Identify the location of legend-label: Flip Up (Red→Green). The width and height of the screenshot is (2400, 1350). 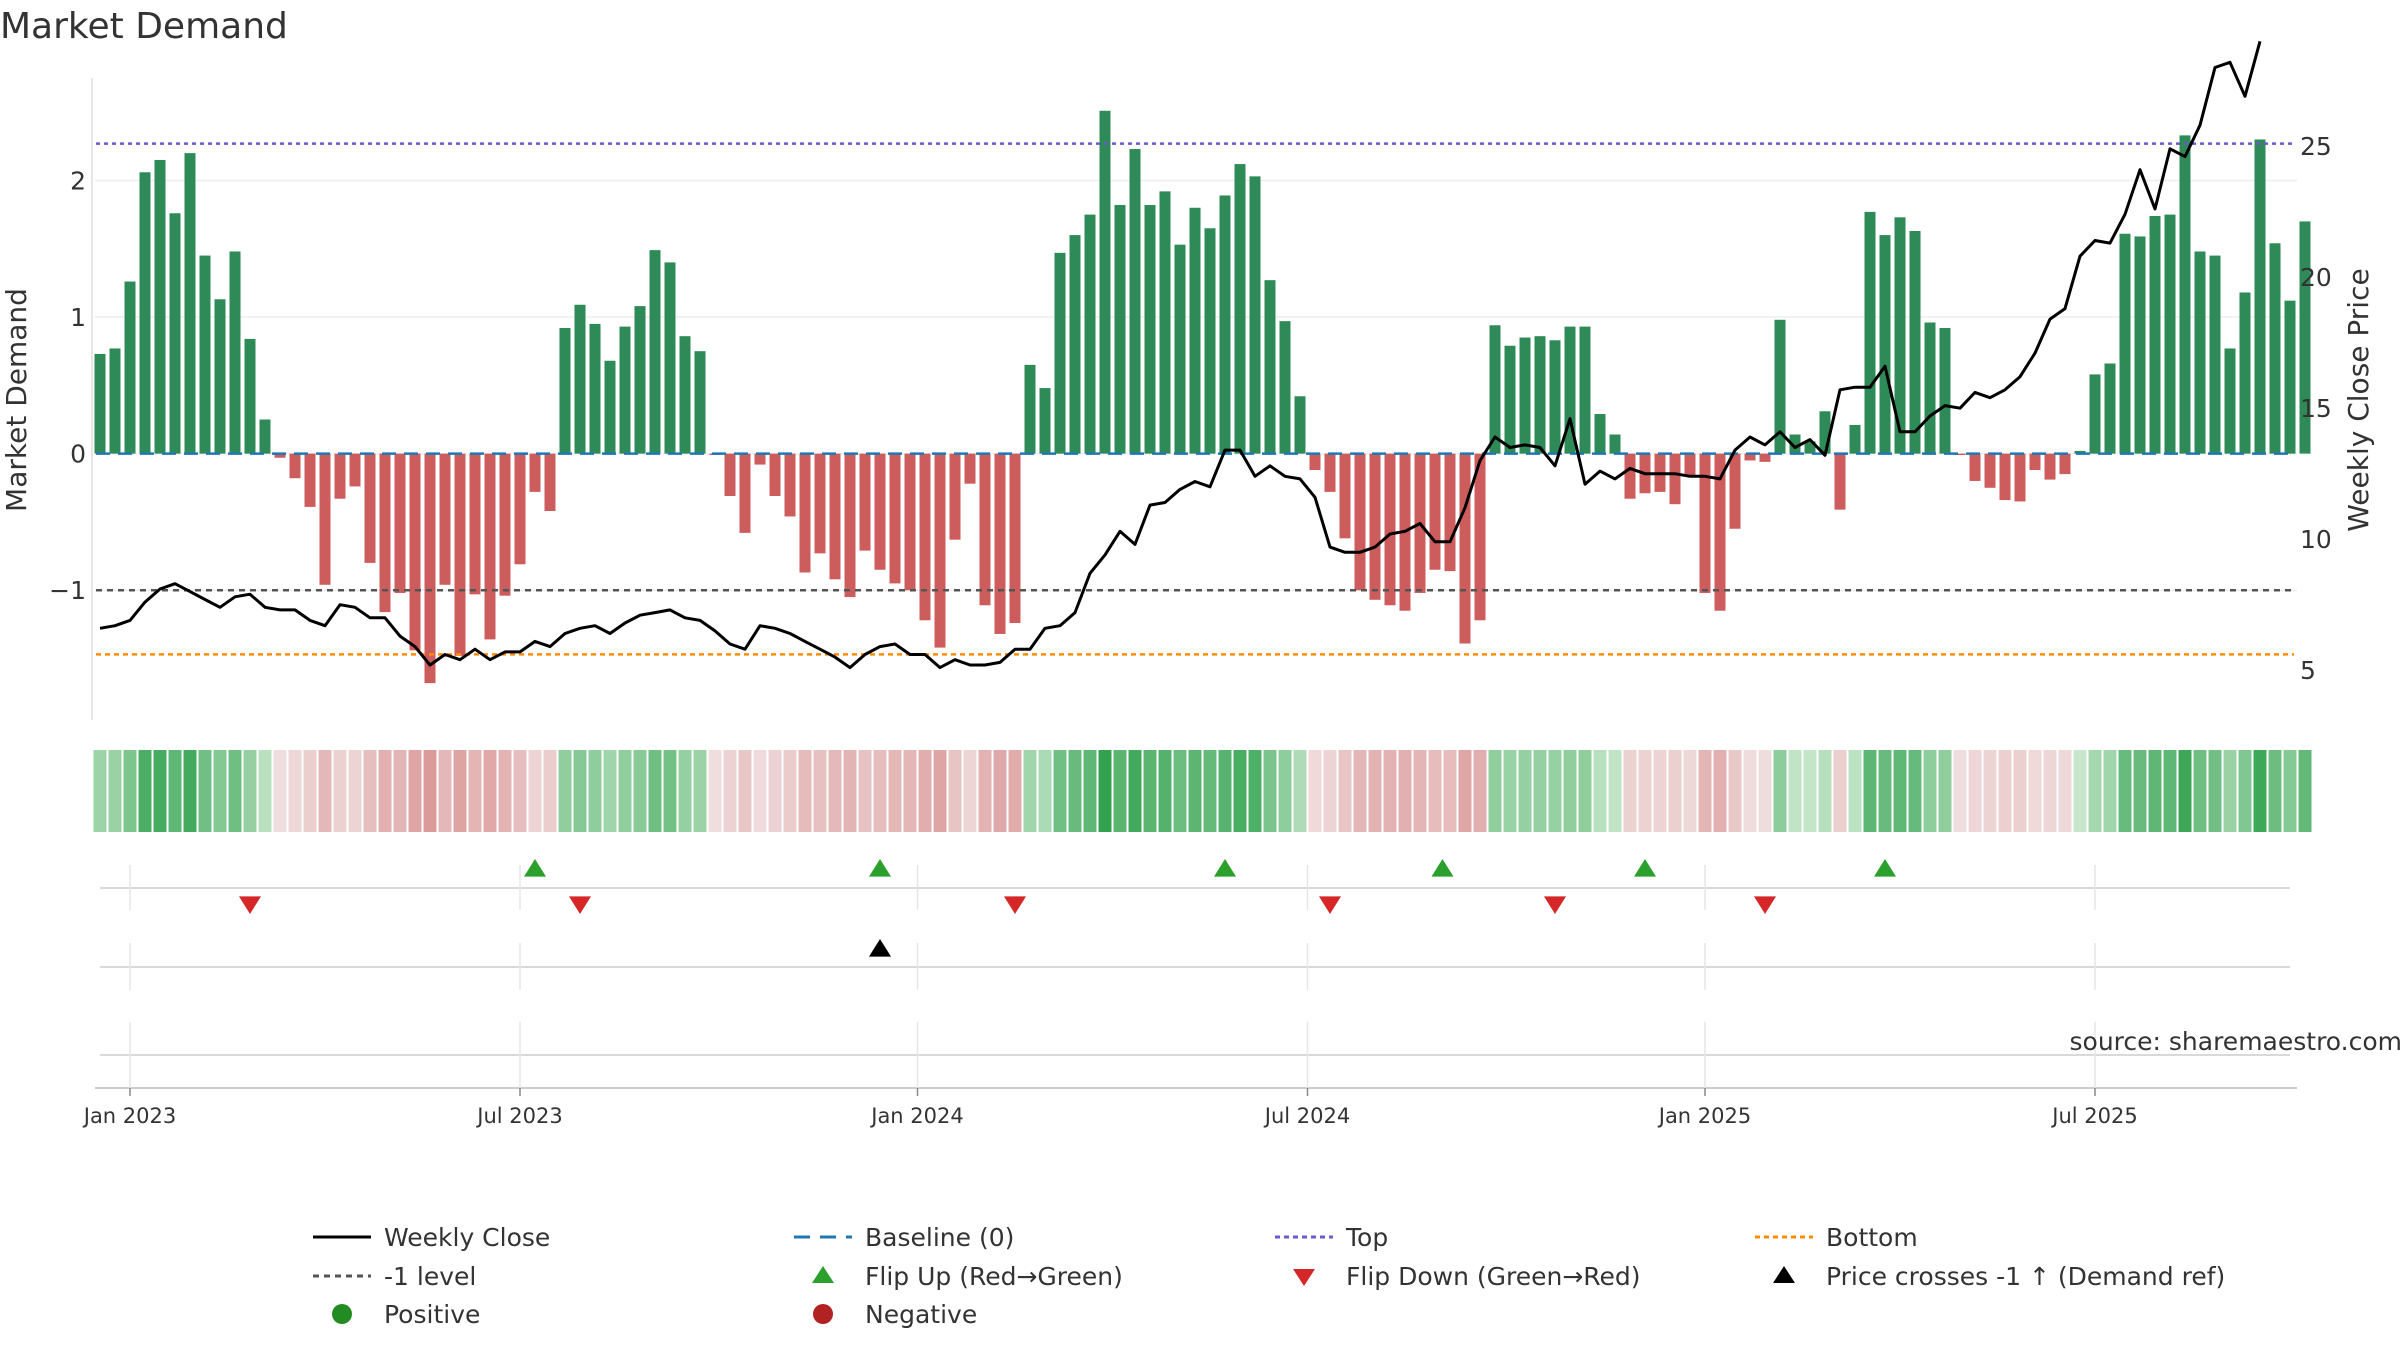
(994, 1276).